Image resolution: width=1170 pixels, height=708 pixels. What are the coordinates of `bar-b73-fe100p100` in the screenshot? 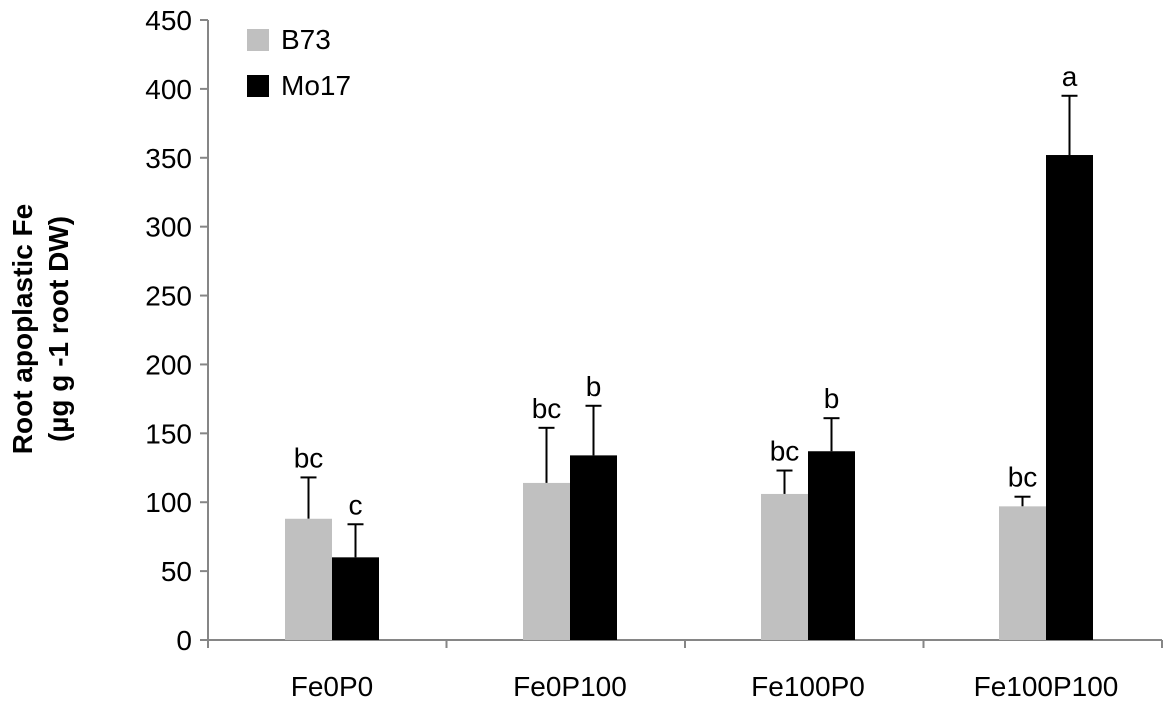 It's located at (1022, 573).